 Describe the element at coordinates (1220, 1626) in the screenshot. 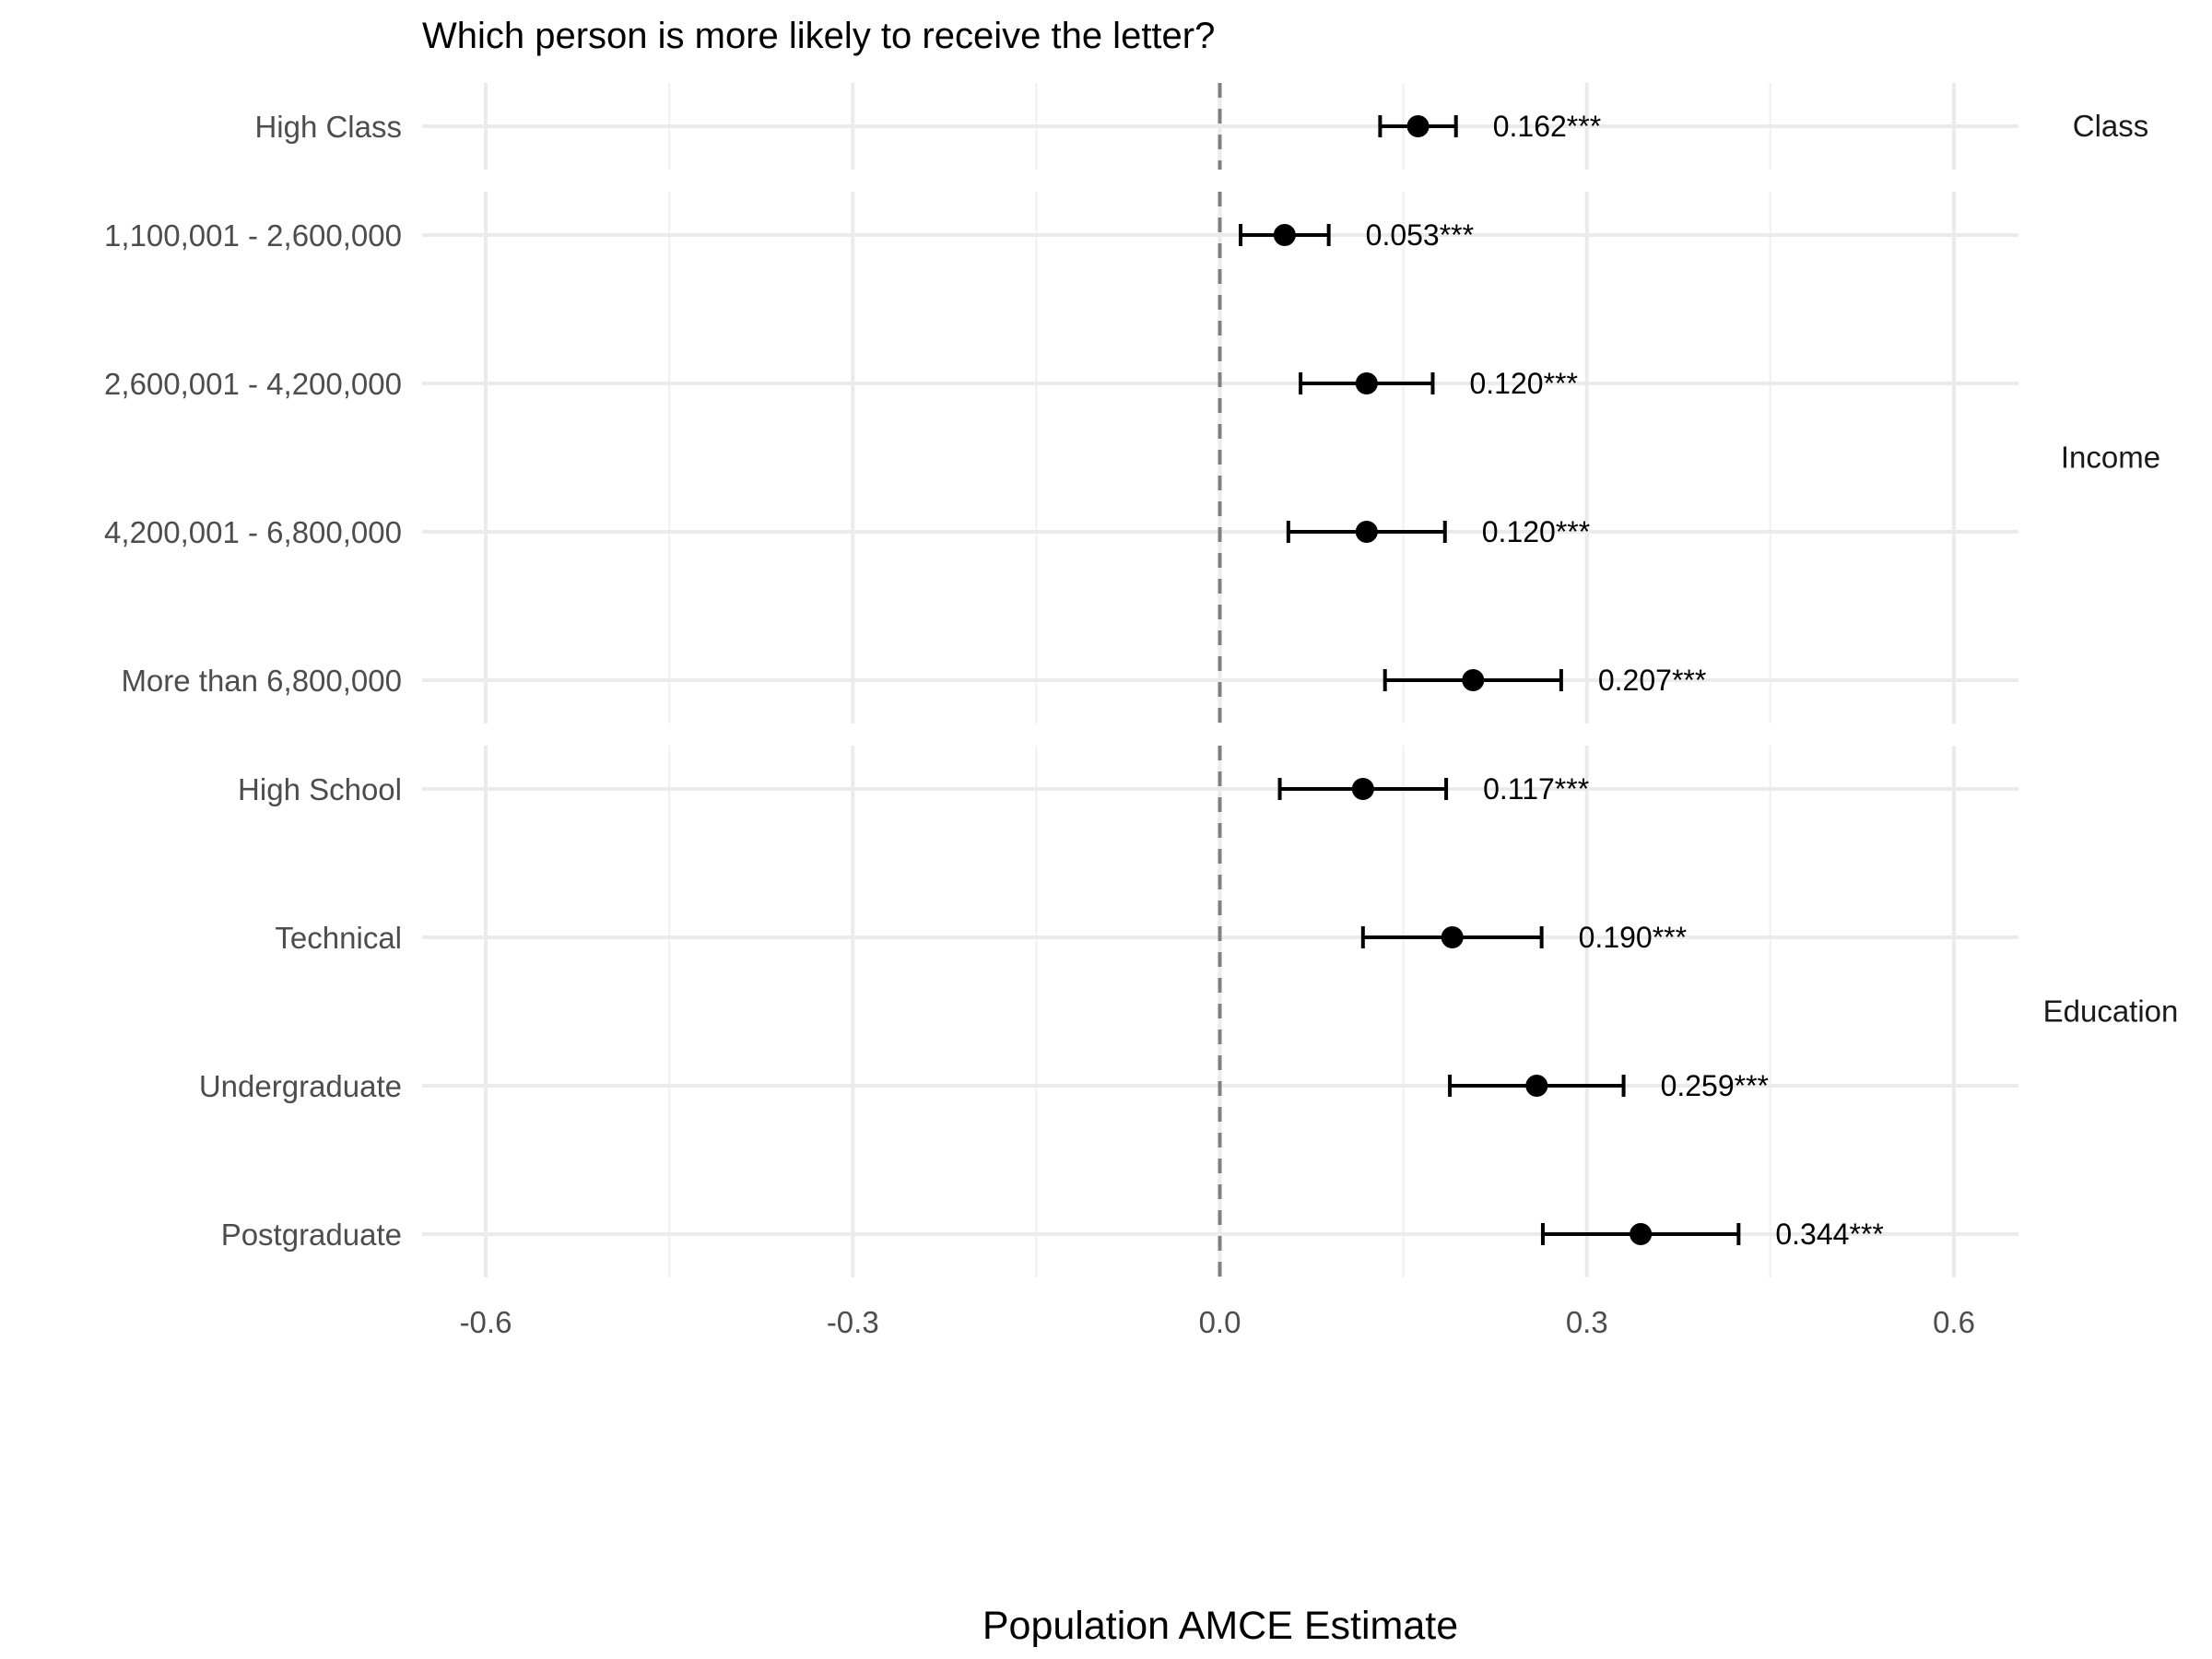

I see `x-axis-label: Population AMCE Estimate` at that location.